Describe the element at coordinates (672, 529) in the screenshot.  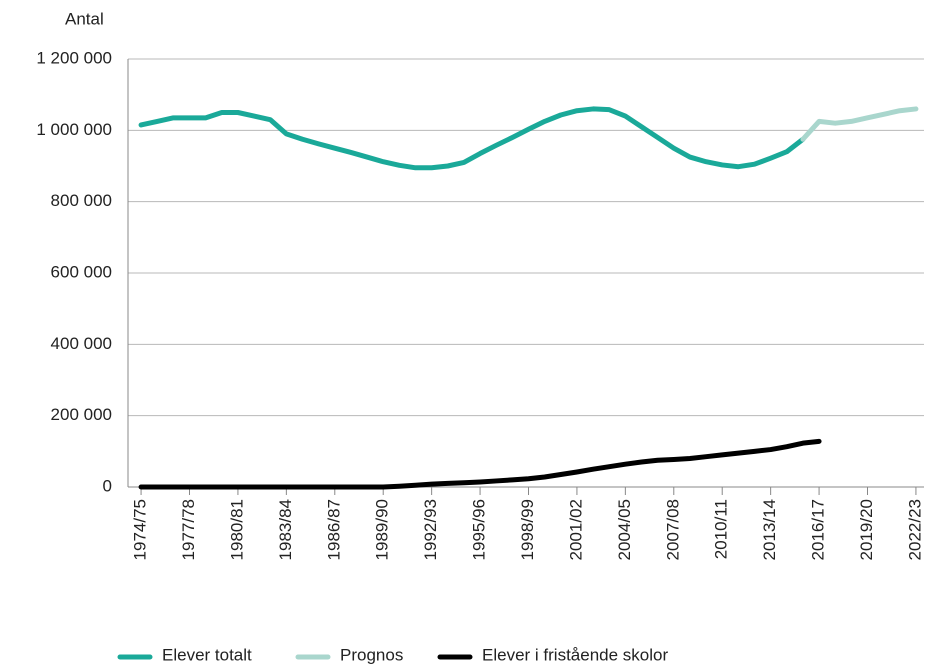
I see `x-tick-label: 2007/08` at that location.